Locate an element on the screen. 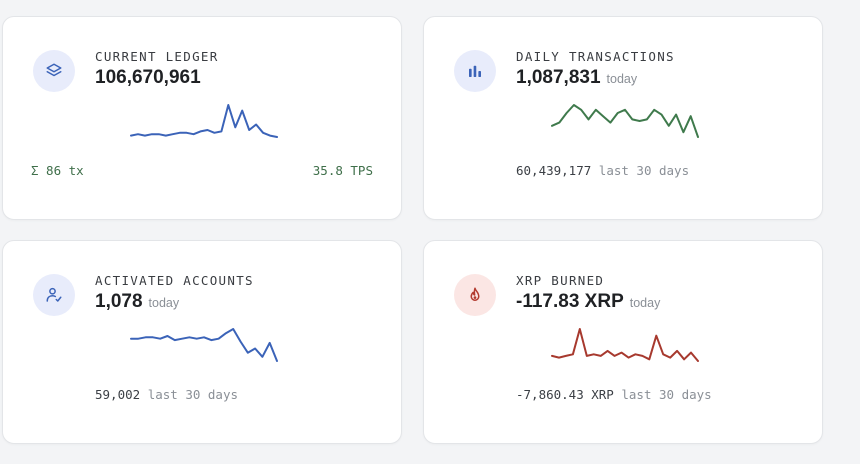 The image size is (860, 464). card-value: 106,670,961 is located at coordinates (148, 77).